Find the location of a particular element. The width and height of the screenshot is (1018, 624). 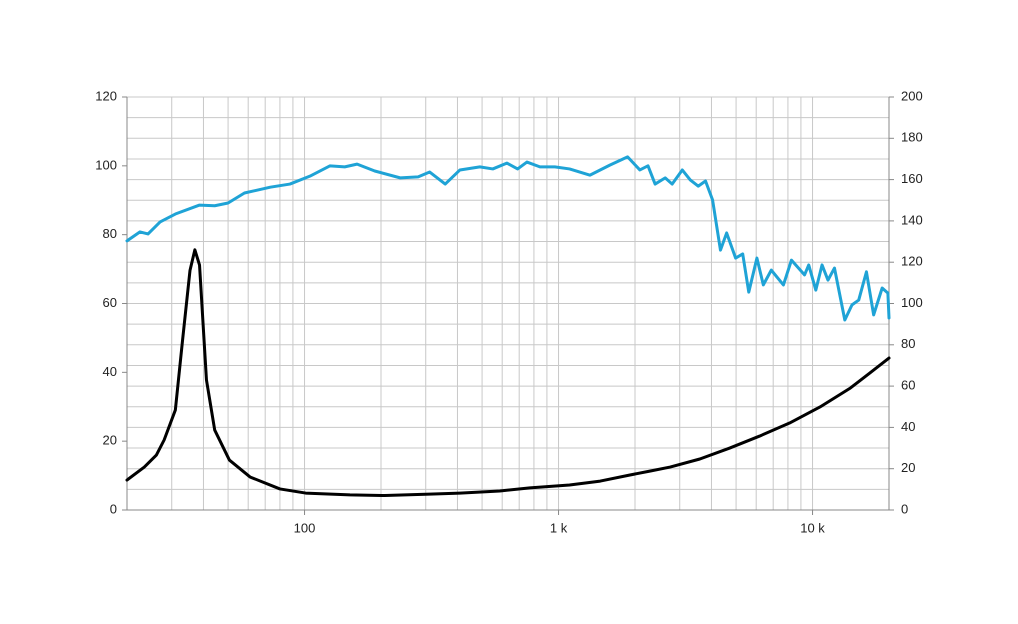

y2-tick-label: 180 is located at coordinates (912, 137).